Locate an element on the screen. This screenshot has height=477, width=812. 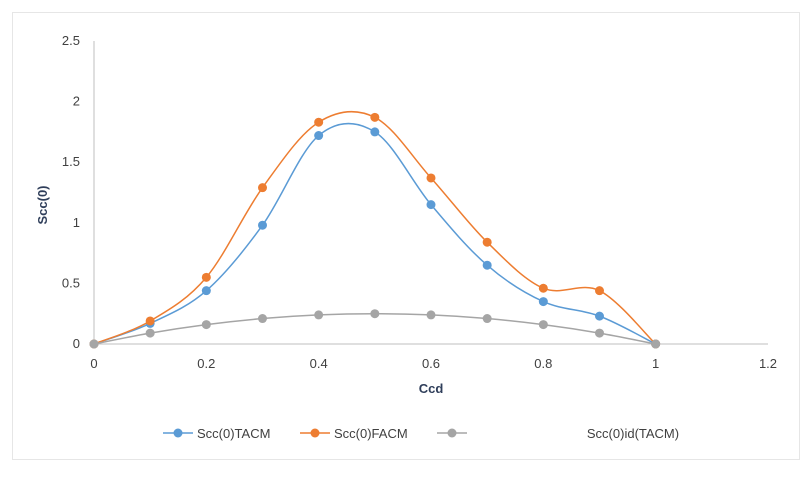
x-tick-label: 0.2 is located at coordinates (206, 363).